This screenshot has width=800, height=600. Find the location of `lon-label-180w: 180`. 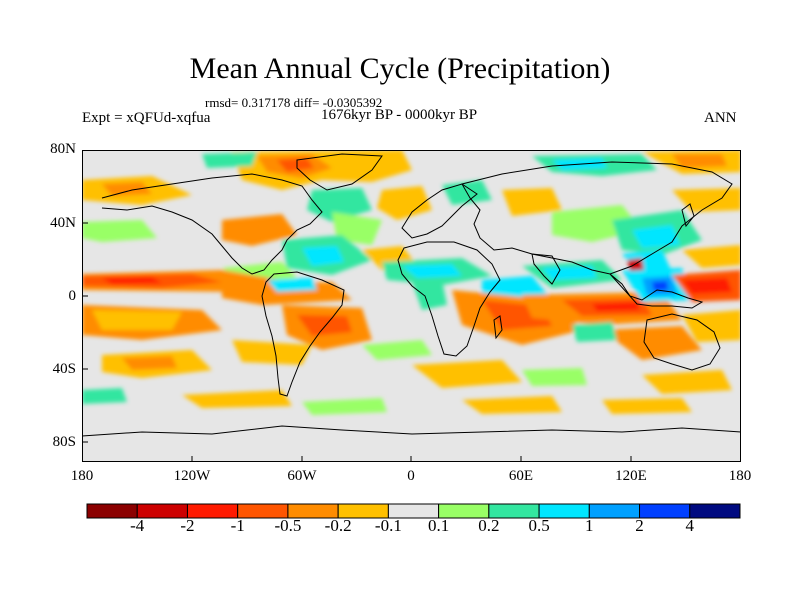

lon-label-180w: 180 is located at coordinates (82, 476).